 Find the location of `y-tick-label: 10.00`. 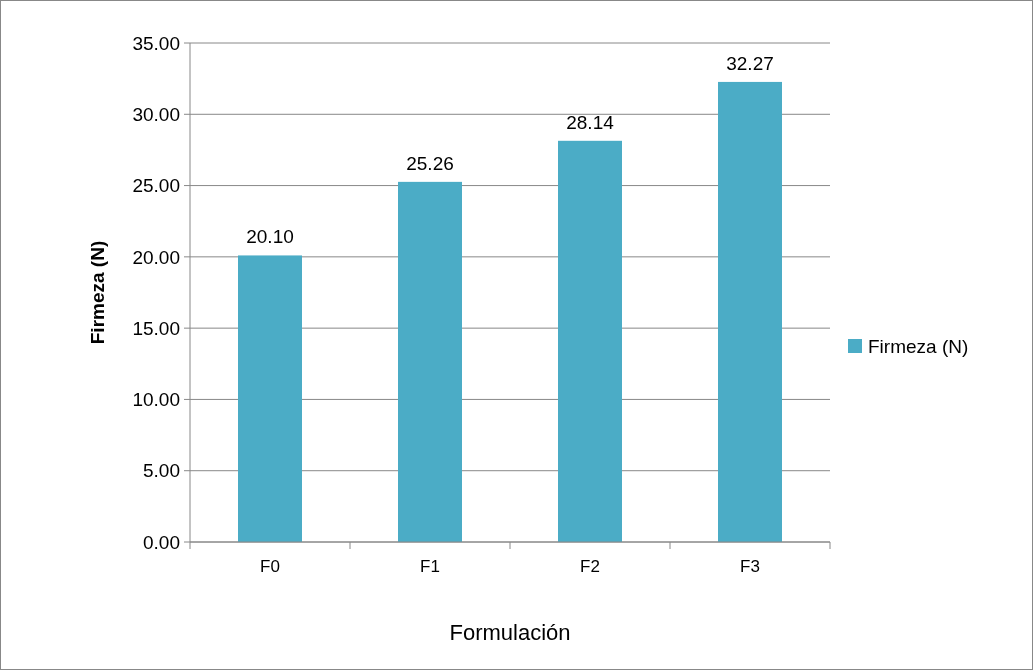

y-tick-label: 10.00 is located at coordinates (156, 400).